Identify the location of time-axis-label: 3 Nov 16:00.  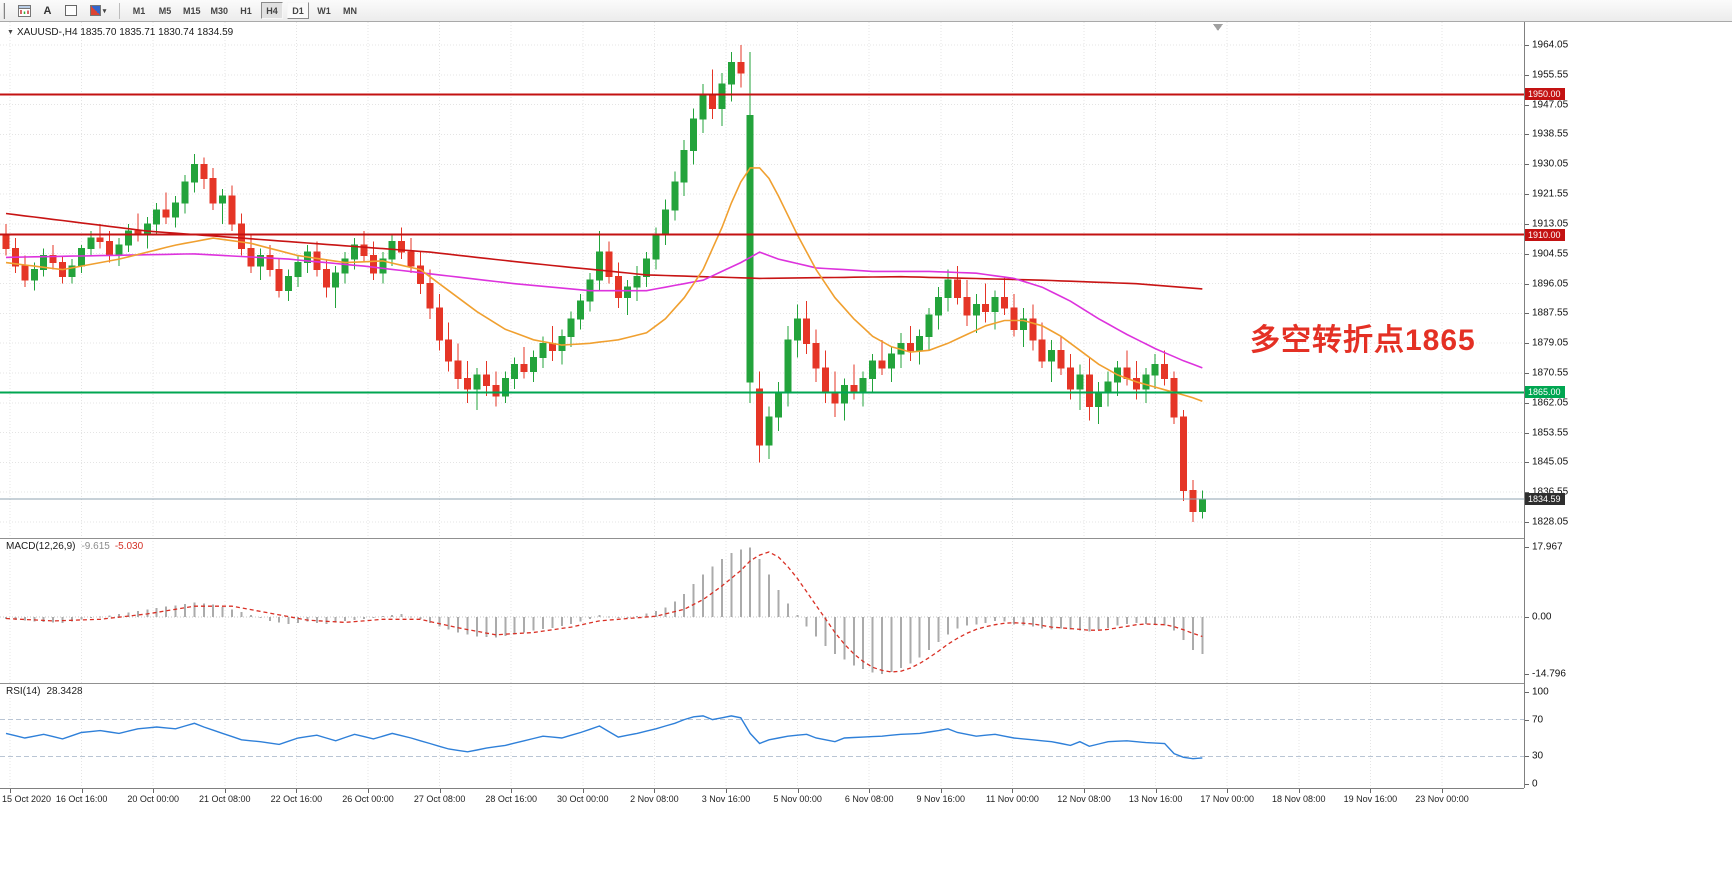
(726, 799).